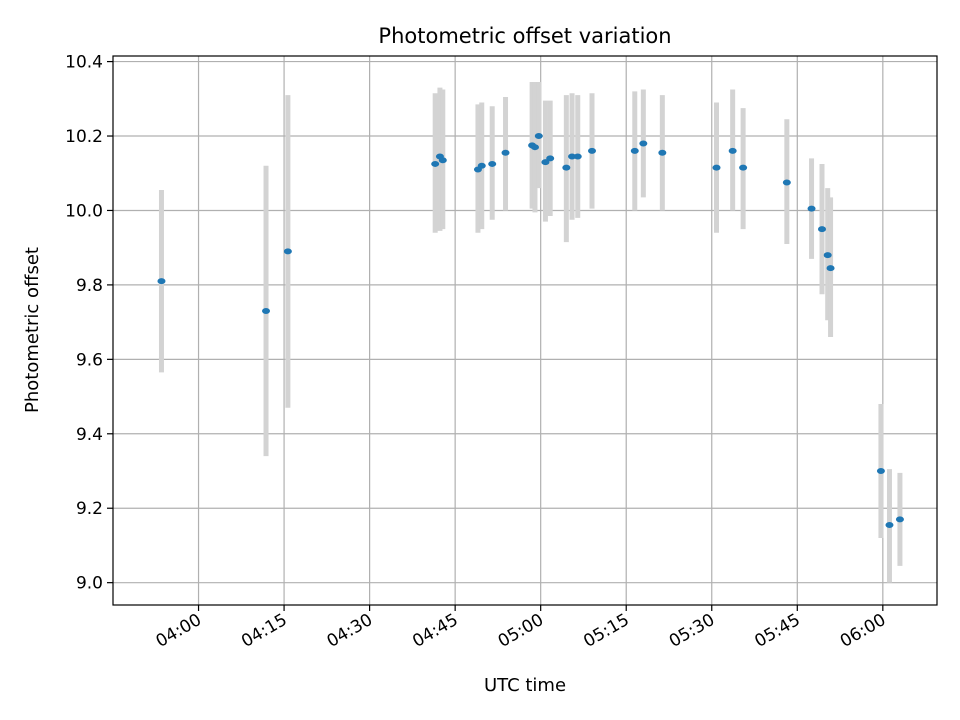  Describe the element at coordinates (89, 360) in the screenshot. I see `y-tick-label: 9.6` at that location.